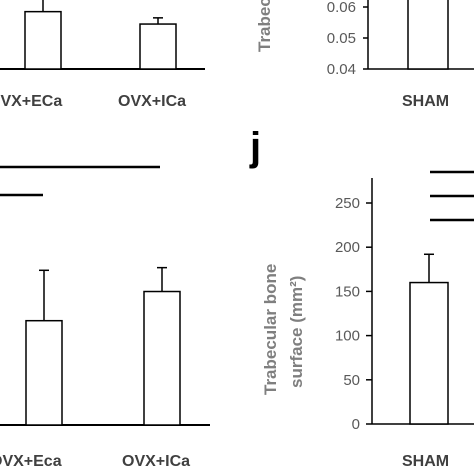 This screenshot has height=474, width=474. What do you see at coordinates (347, 291) in the screenshot?
I see `y-tick-label: 150` at bounding box center [347, 291].